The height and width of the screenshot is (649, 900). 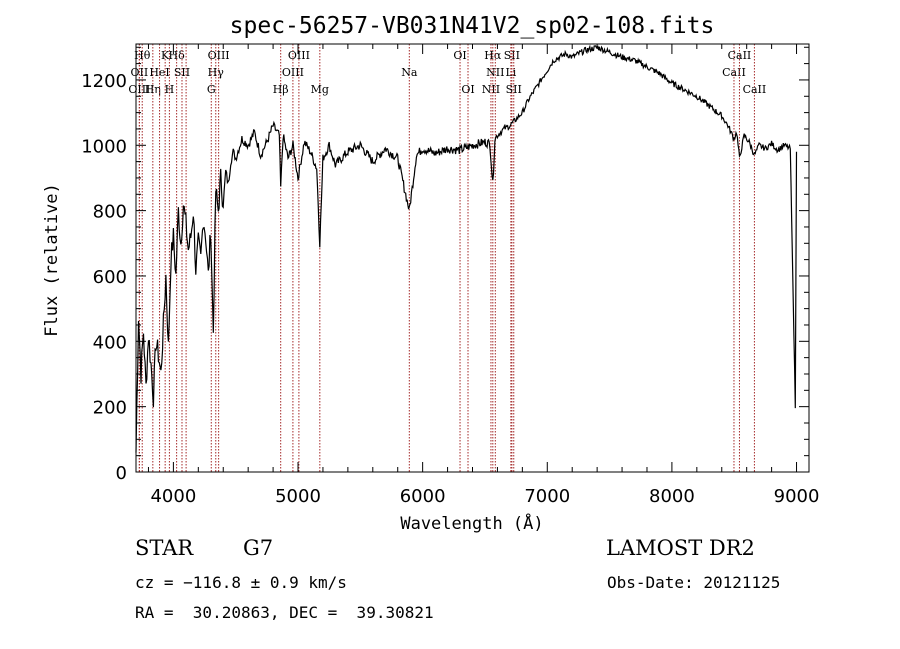 What do you see at coordinates (164, 548) in the screenshot?
I see `object-class: STAR` at bounding box center [164, 548].